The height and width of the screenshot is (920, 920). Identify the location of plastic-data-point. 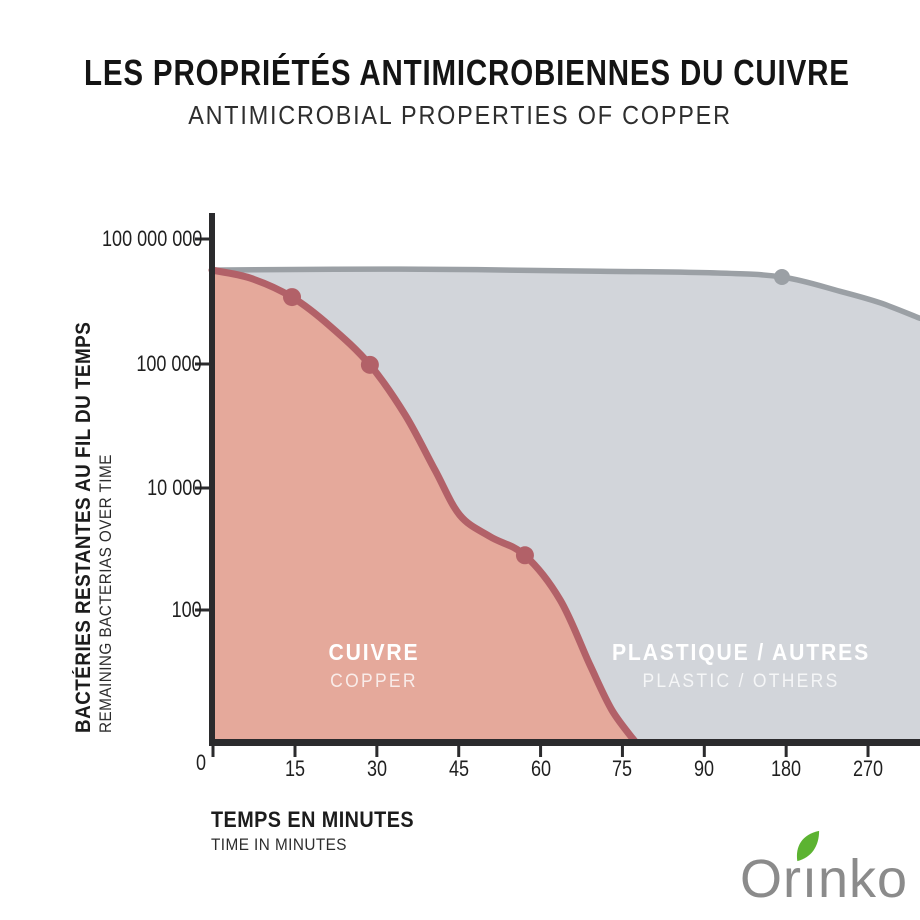
(781, 277).